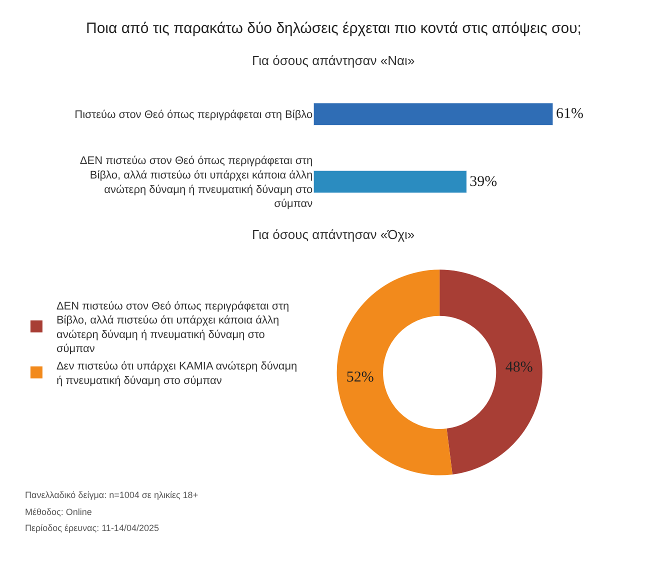  What do you see at coordinates (334, 28) in the screenshot?
I see `chart-title: Ποια από τις παρακάτω δύο δηλώσεις έρχεται πιο κοντά στις απόψεις σου;` at bounding box center [334, 28].